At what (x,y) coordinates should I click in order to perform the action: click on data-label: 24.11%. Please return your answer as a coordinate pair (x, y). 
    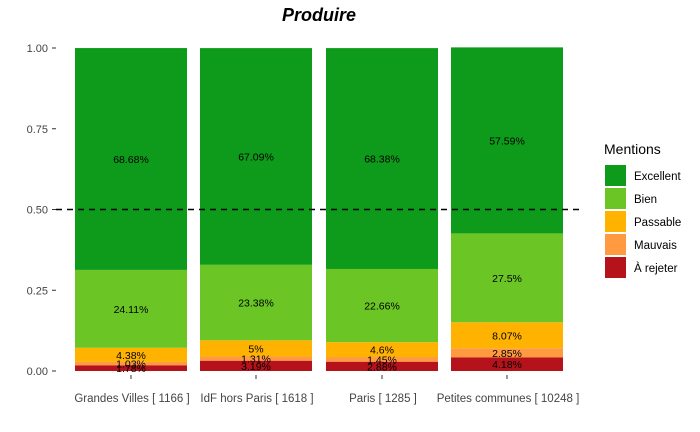
    Looking at the image, I should click on (131, 310).